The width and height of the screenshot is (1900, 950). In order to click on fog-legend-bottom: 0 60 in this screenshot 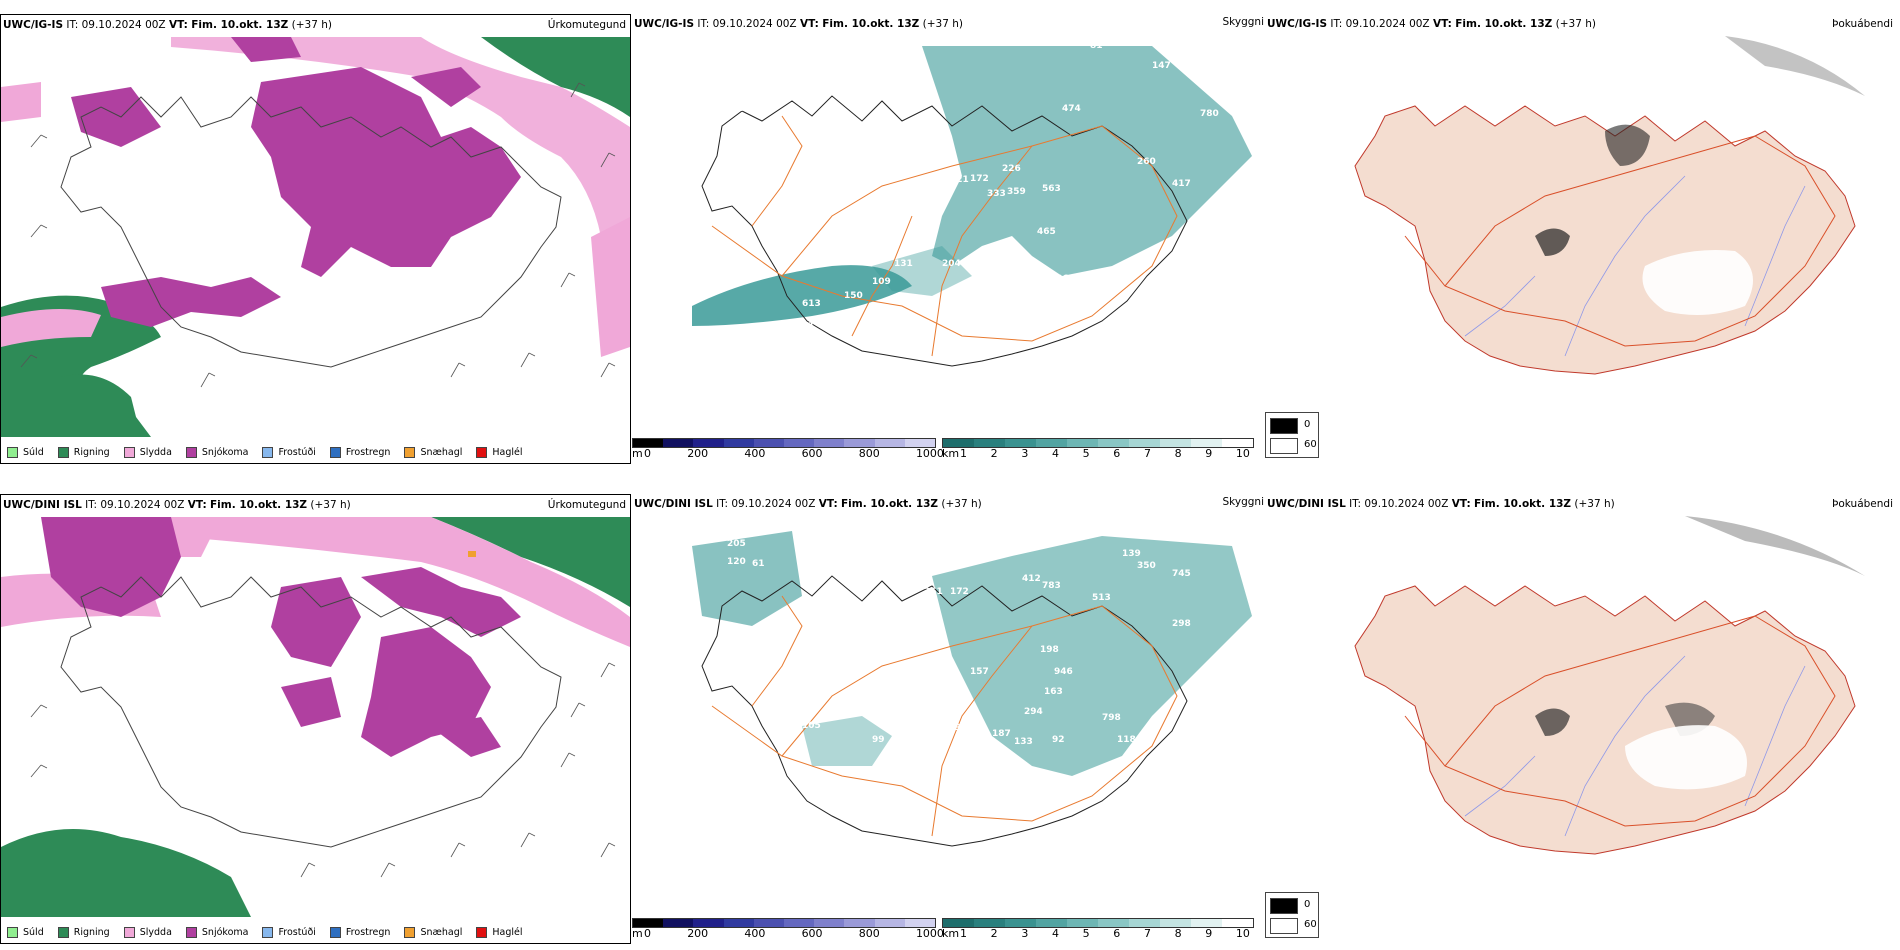, I will do `click(1292, 915)`.